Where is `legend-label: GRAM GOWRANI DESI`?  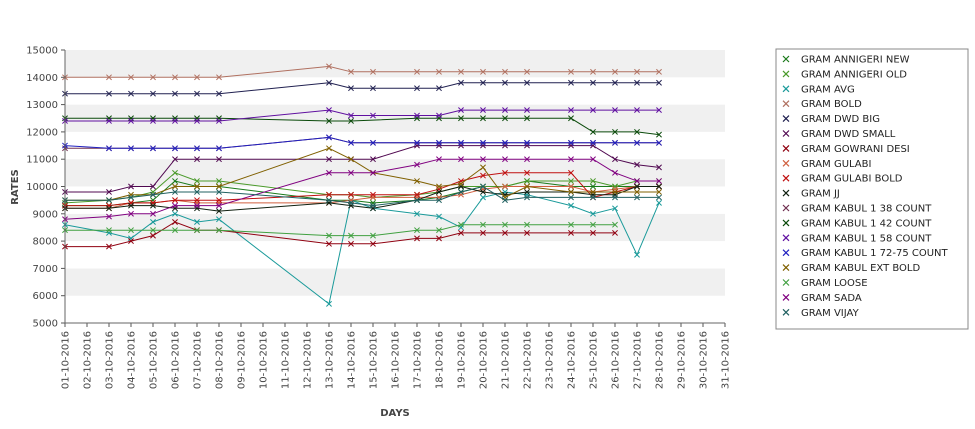
legend-label: GRAM GOWRANI DESI is located at coordinates (855, 149).